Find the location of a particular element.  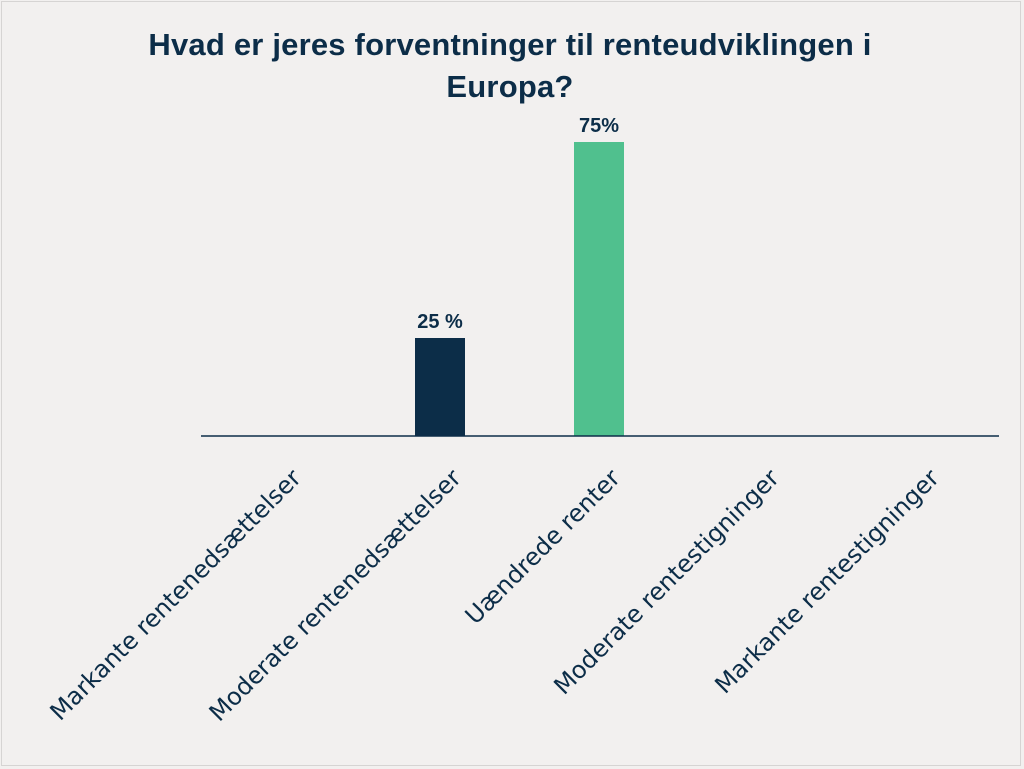

data-labels-layer: 25 % 75% is located at coordinates (518, 224).